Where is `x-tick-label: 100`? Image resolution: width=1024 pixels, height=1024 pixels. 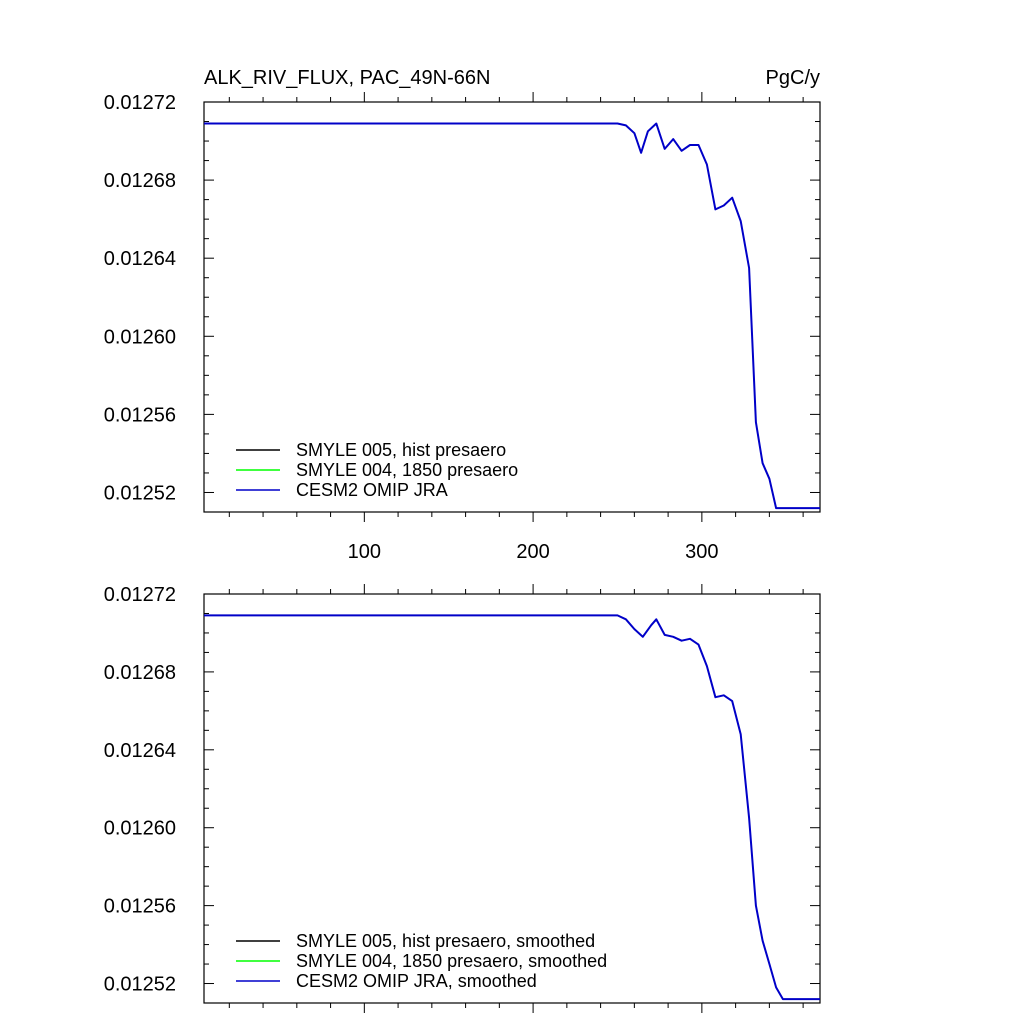 x-tick-label: 100 is located at coordinates (364, 552).